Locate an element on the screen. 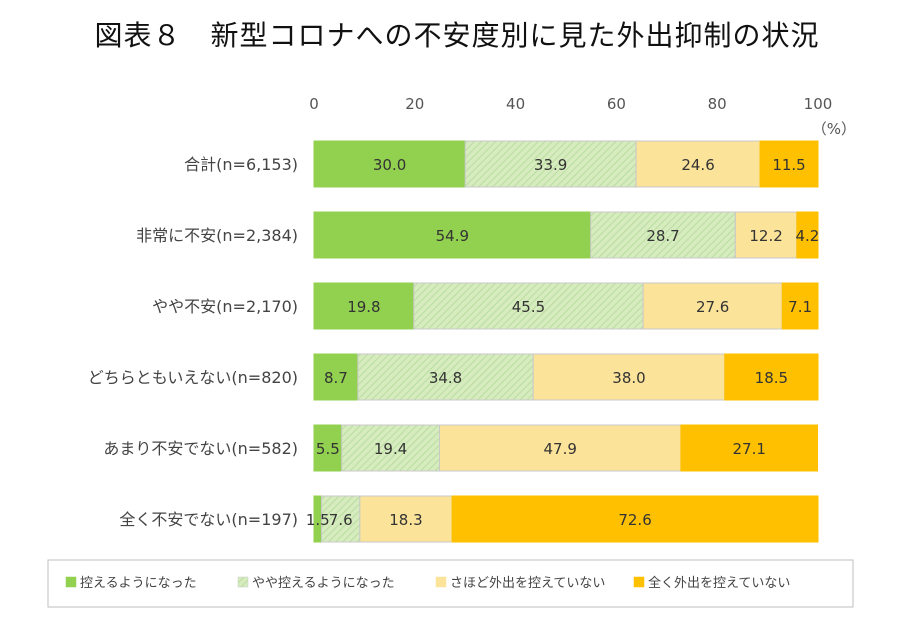 This screenshot has height=644, width=914. legend-label: 控えるようになった is located at coordinates (138, 583).